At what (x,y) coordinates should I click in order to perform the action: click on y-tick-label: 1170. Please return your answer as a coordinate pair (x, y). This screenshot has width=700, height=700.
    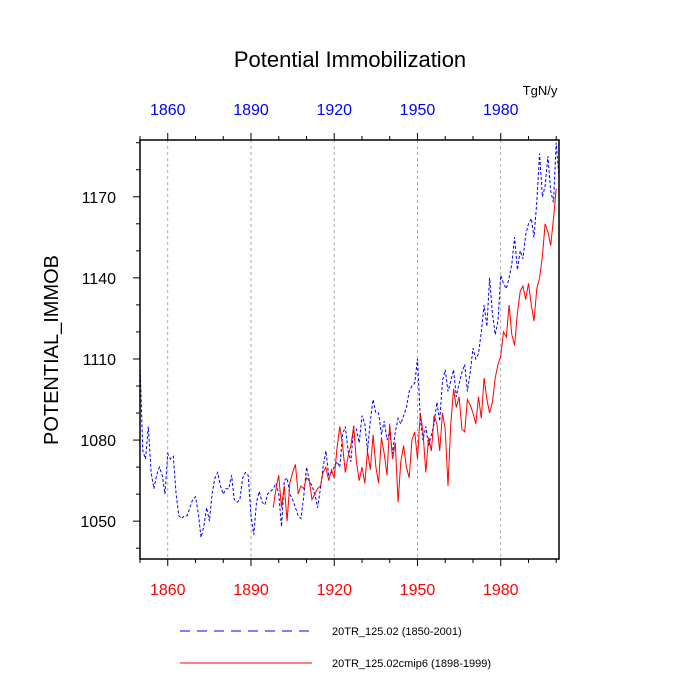
    Looking at the image, I should click on (99, 198).